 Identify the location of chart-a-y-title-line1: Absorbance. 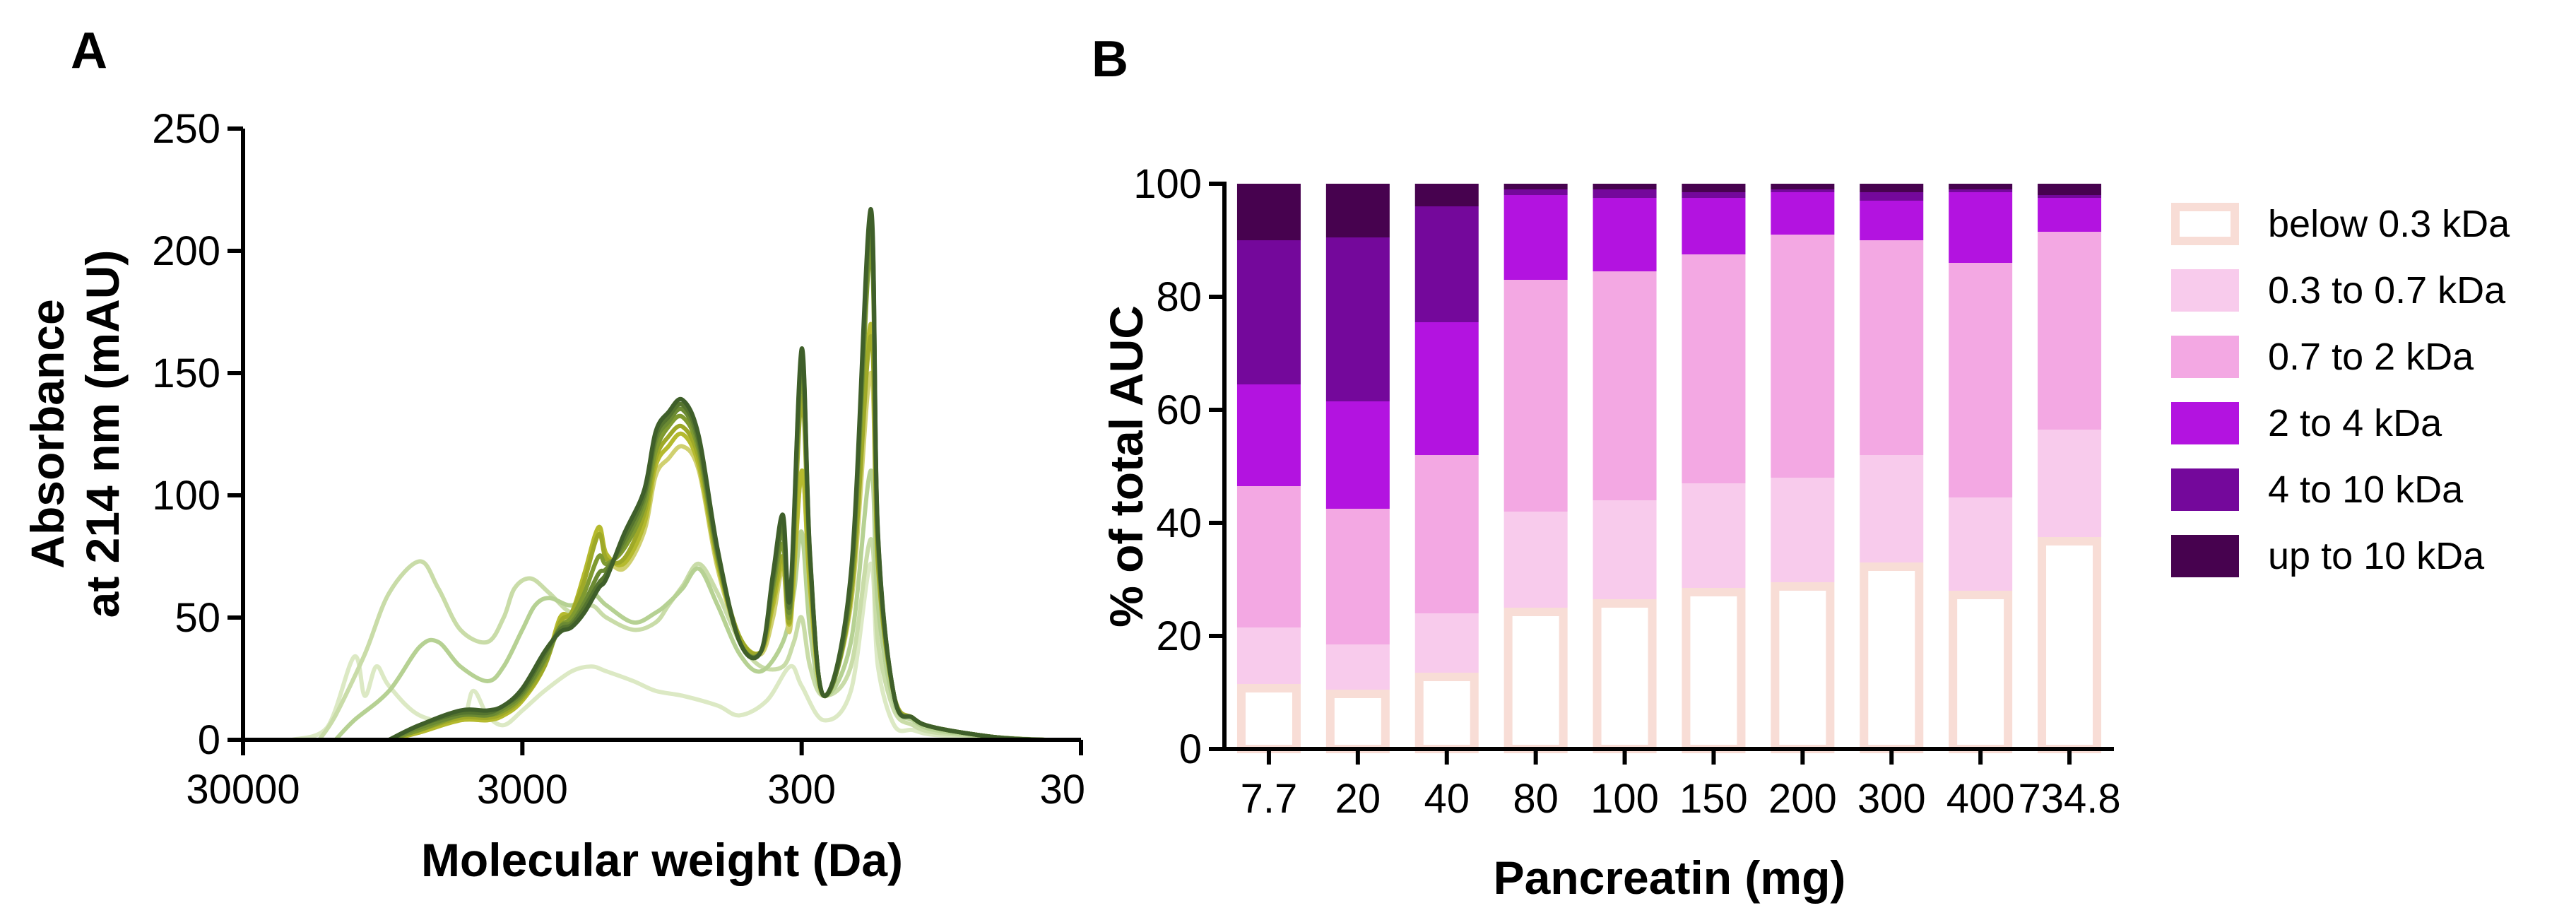
(47, 433).